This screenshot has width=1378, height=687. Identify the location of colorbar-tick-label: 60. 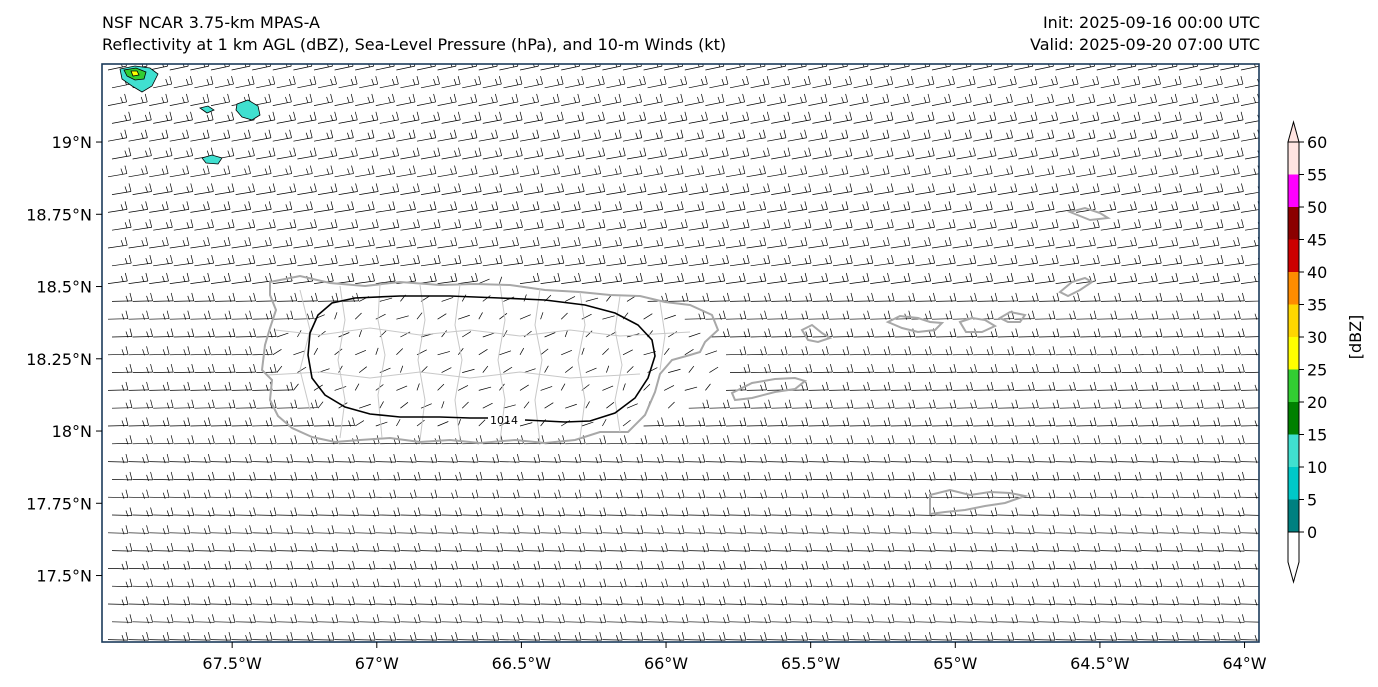
(1317, 142).